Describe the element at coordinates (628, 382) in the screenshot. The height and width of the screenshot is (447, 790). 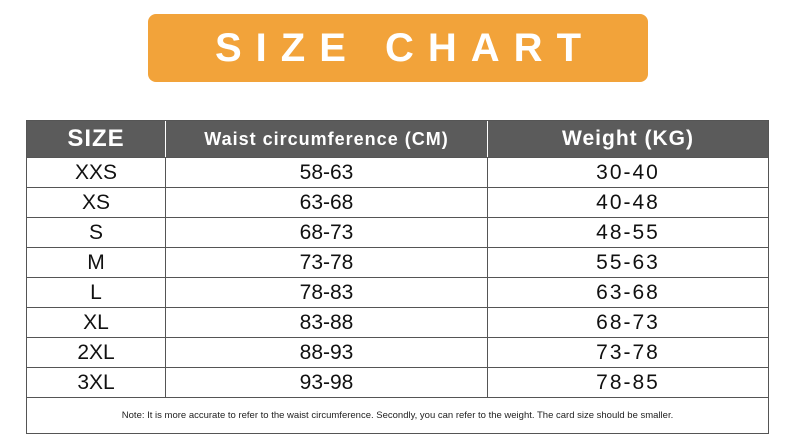
I see `table-cell: 78-85` at that location.